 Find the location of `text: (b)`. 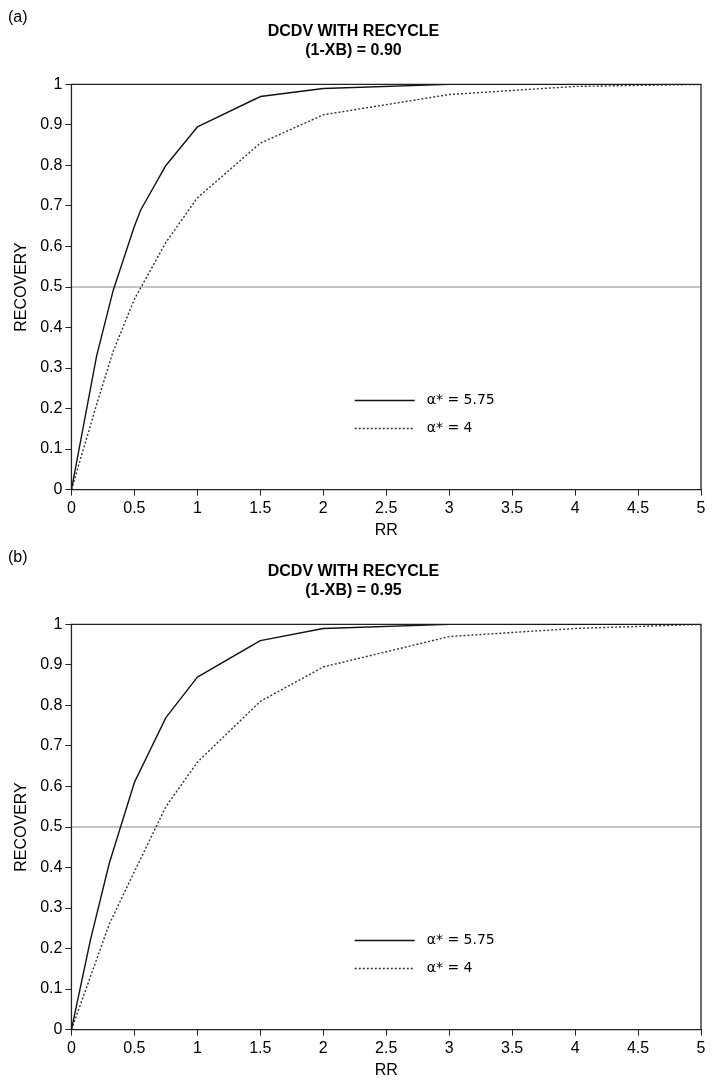

text: (b) is located at coordinates (18, 557).